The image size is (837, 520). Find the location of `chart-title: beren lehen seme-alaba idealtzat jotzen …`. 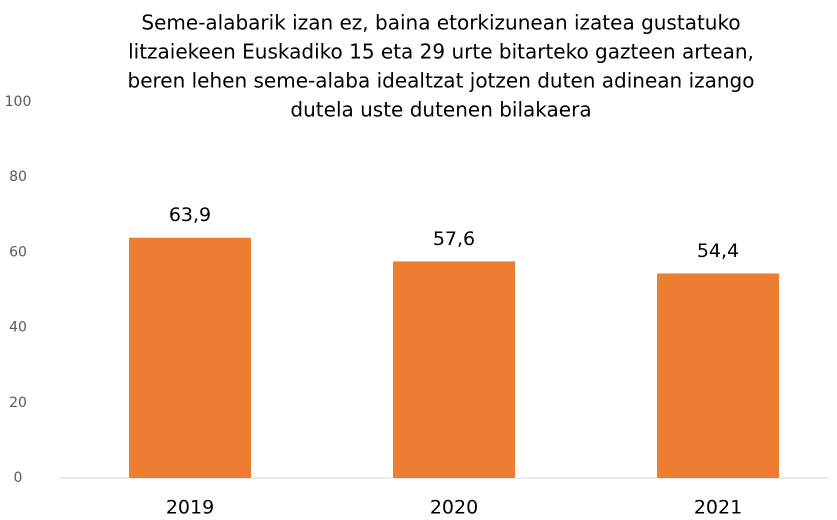

chart-title: beren lehen seme-alaba idealtzat jotzen … is located at coordinates (441, 81).